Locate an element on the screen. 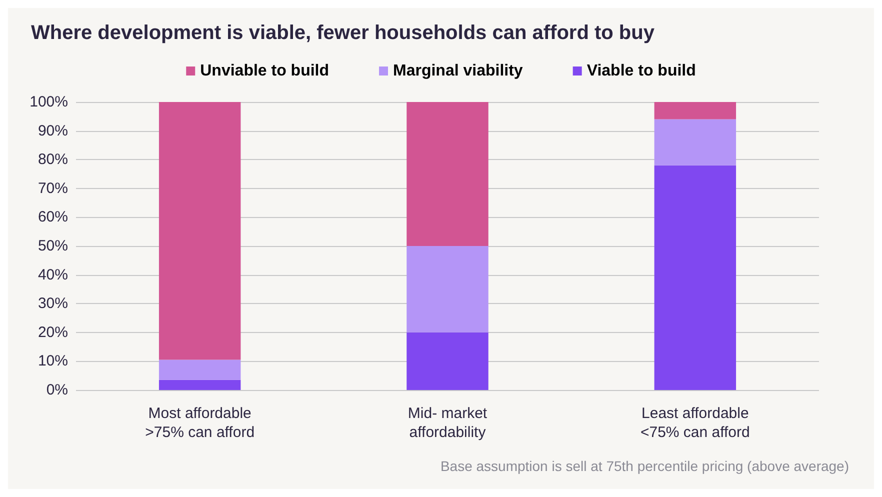 This screenshot has height=497, width=882. chart-title: Where development is viable, fewer households can afford to buy is located at coordinates (343, 33).